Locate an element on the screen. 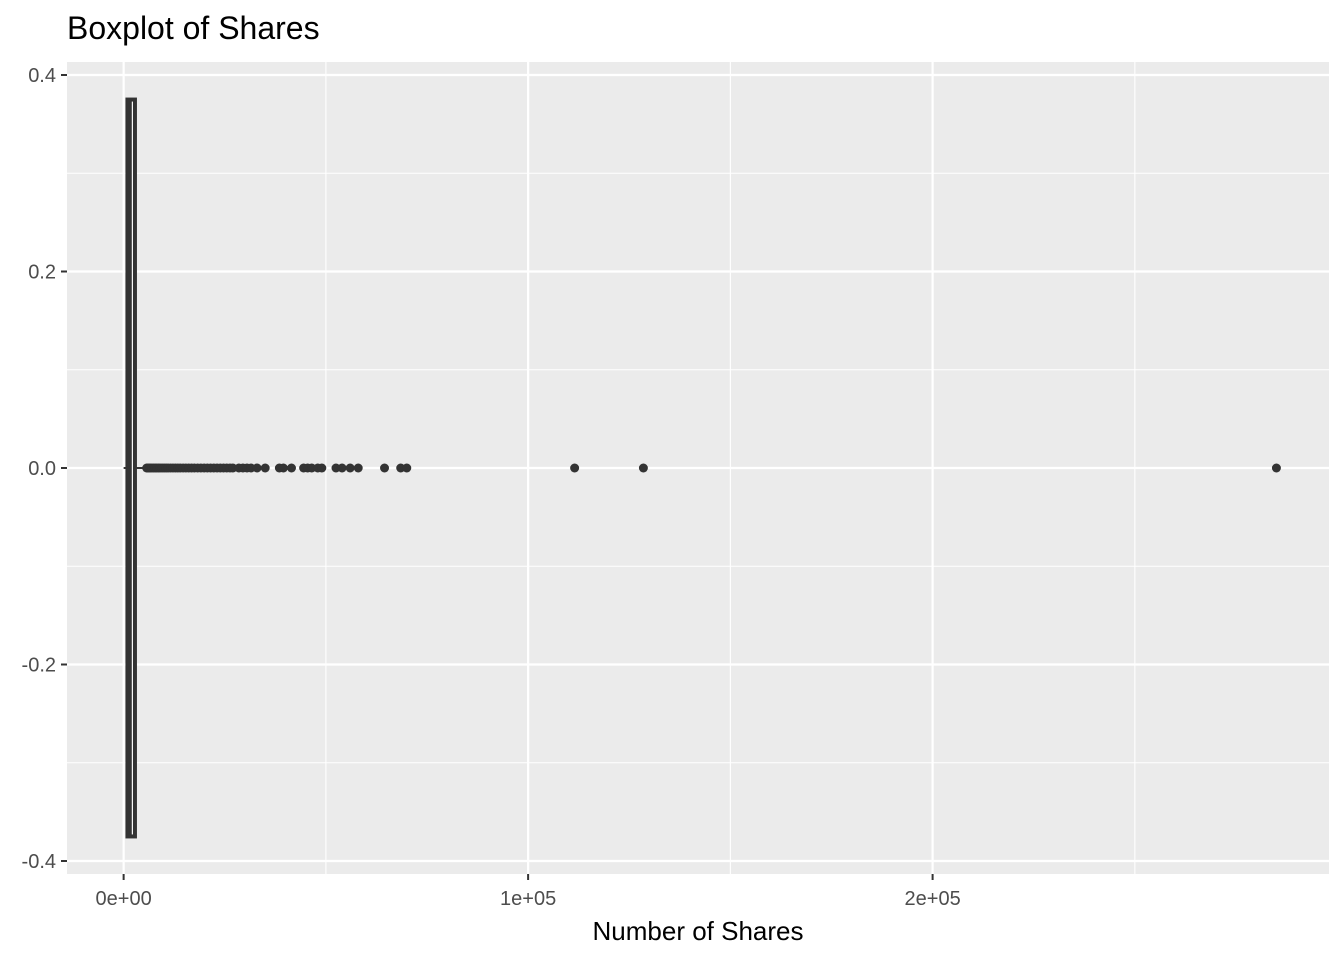 The width and height of the screenshot is (1344, 960). y-tick-label: -0.4 is located at coordinates (39, 862).